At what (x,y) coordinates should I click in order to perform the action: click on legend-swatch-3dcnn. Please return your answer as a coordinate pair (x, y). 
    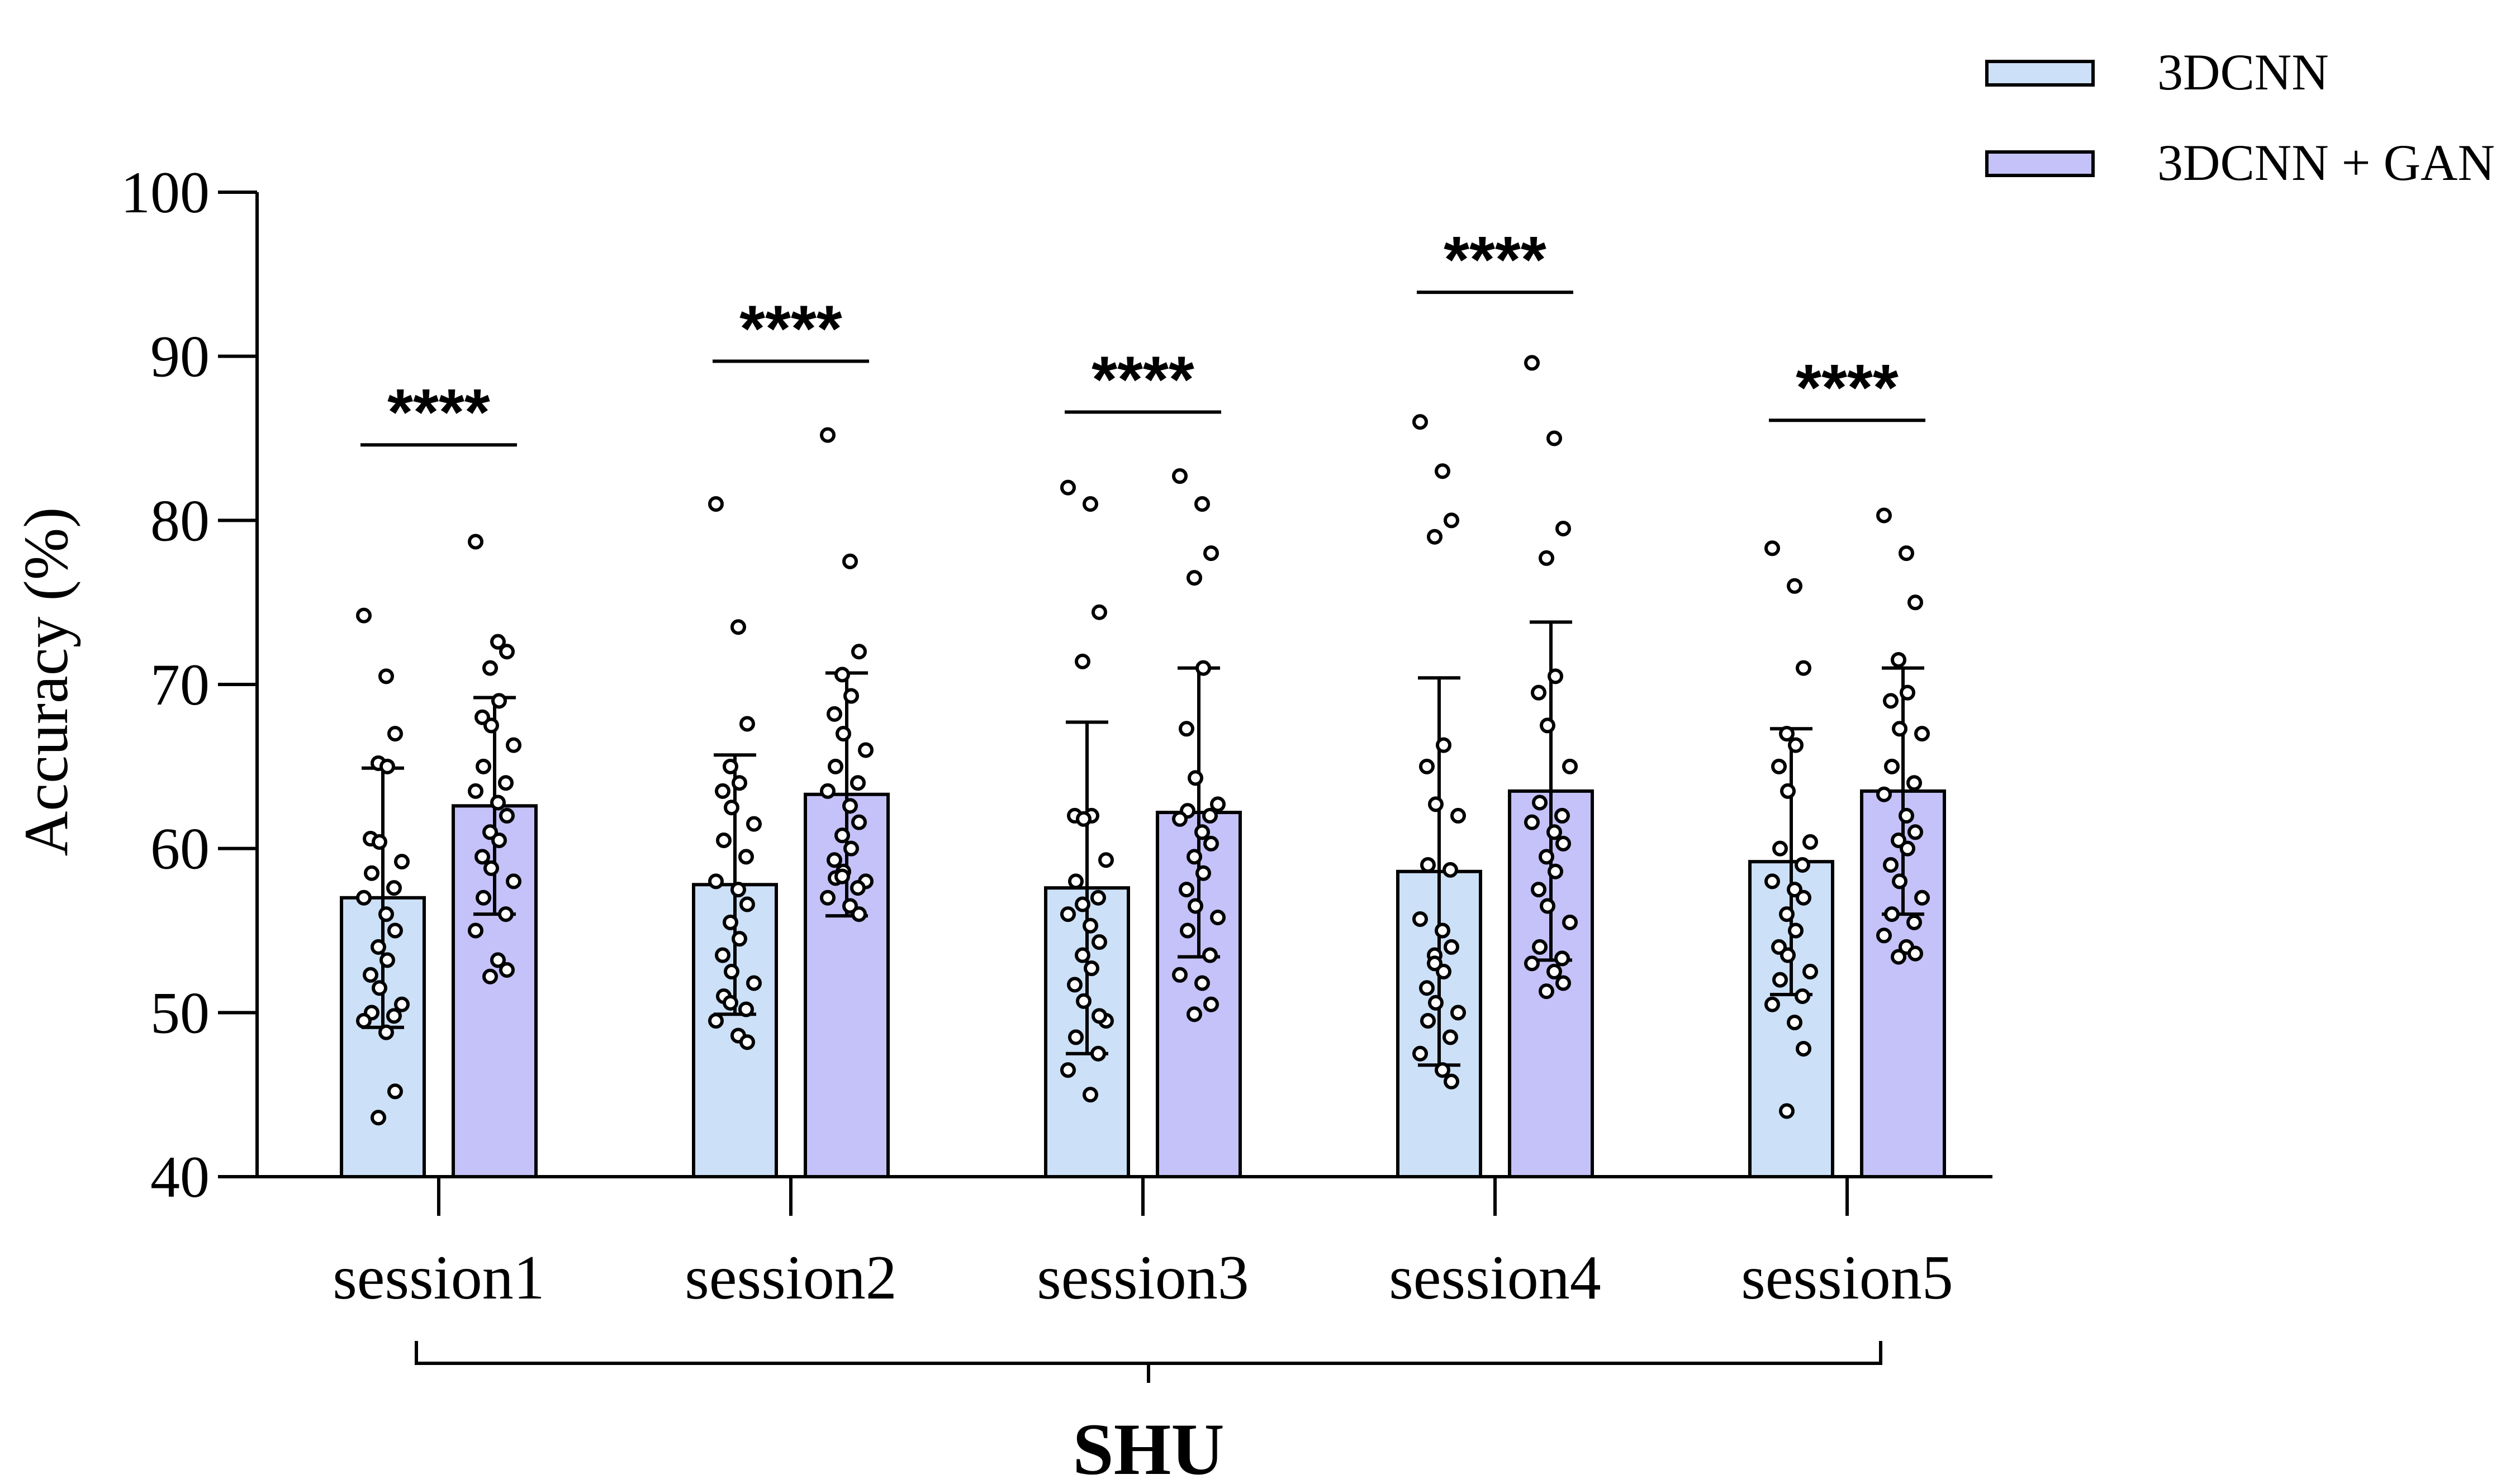
    Looking at the image, I should click on (2040, 73).